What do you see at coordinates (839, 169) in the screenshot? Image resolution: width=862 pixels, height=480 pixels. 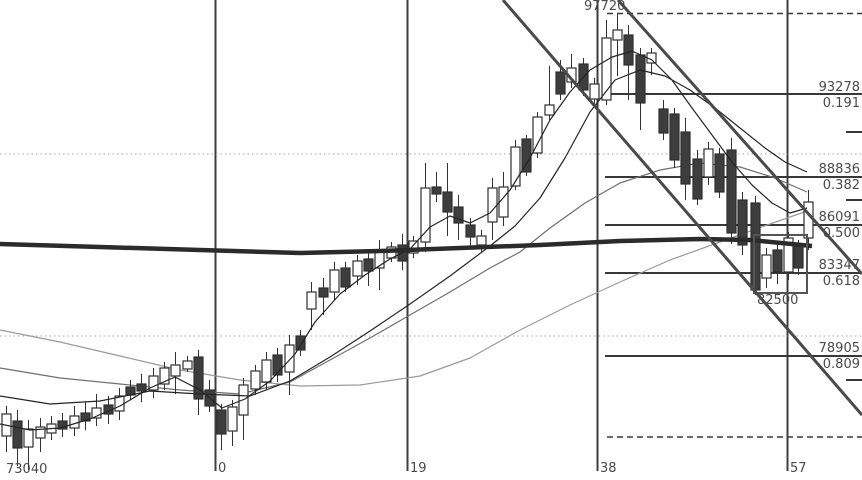 I see `fib-price-label: 88836` at bounding box center [839, 169].